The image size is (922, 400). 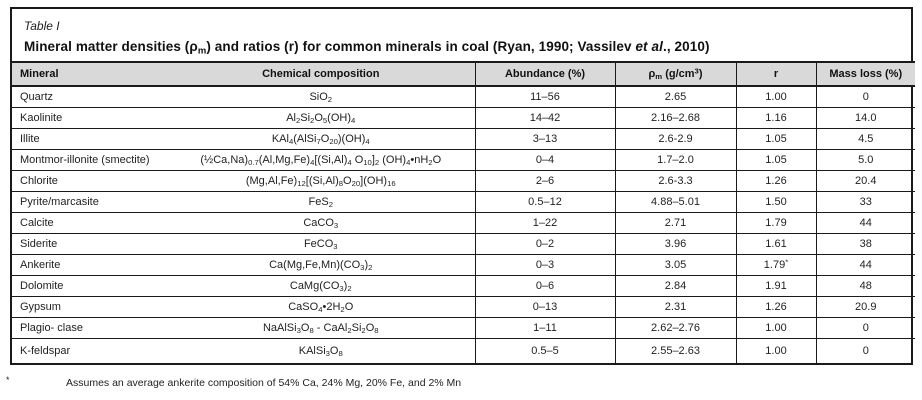 What do you see at coordinates (321, 74) in the screenshot?
I see `column-header-composition: Chemical composition` at bounding box center [321, 74].